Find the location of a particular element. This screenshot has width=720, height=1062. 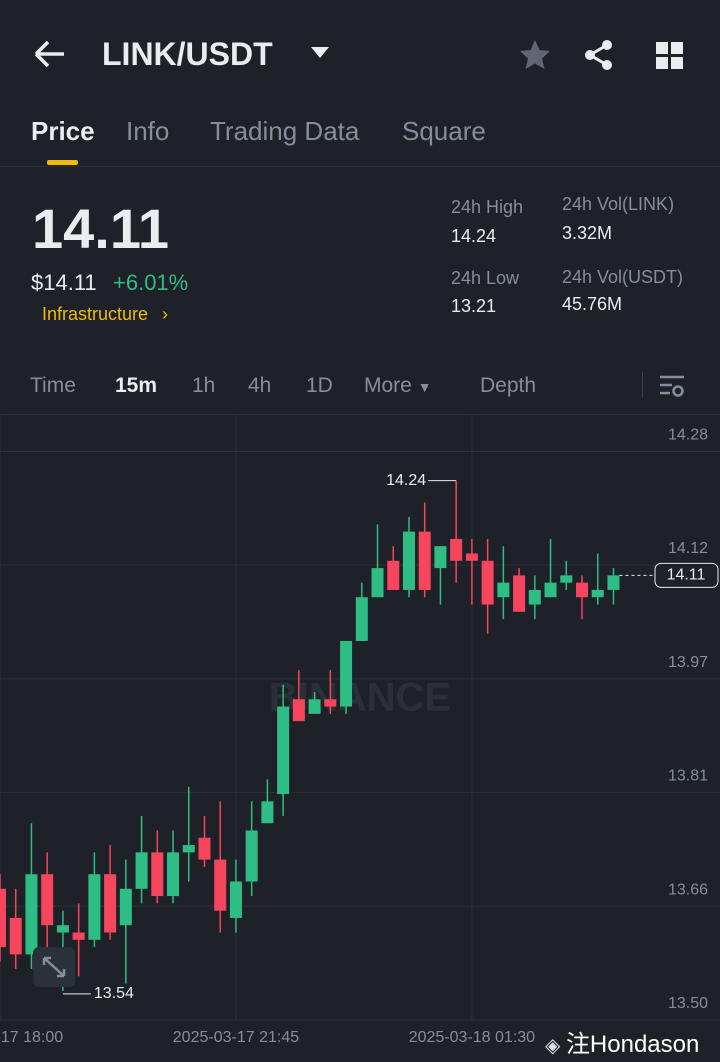

x-tick-label: 2025-03-17 18:00 is located at coordinates (31, 1037).